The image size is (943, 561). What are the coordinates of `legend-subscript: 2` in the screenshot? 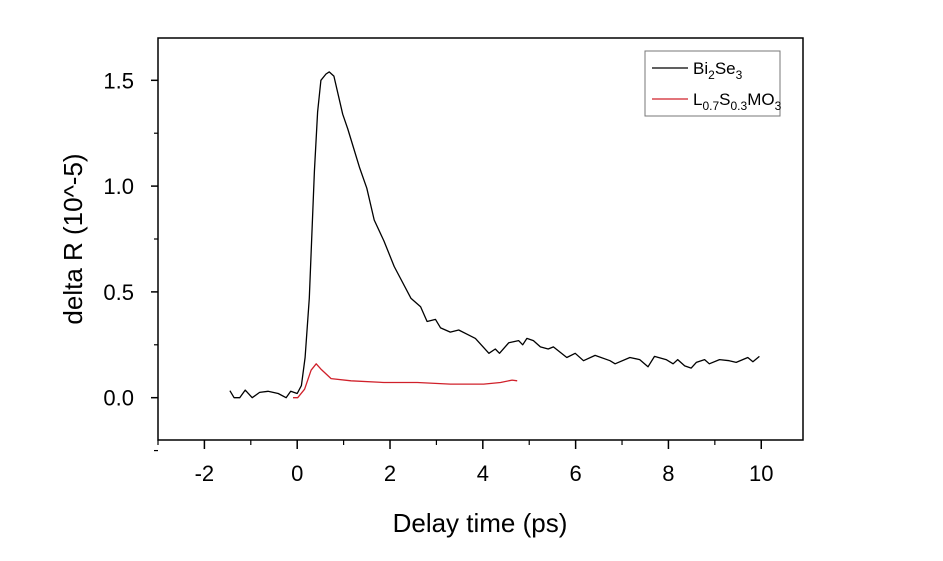 It's located at (711, 75).